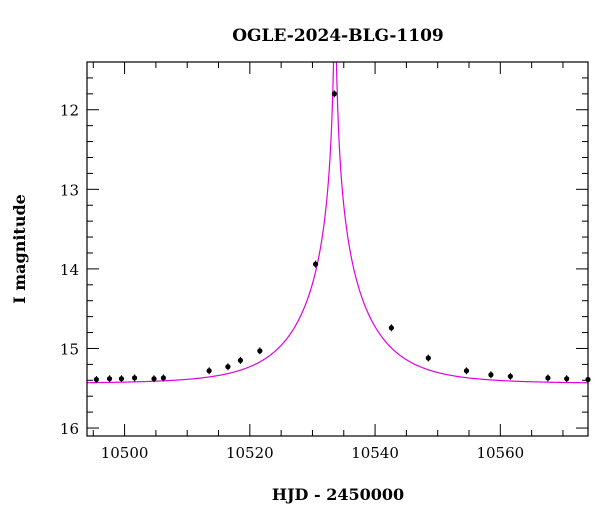 The height and width of the screenshot is (512, 600). What do you see at coordinates (19, 249) in the screenshot?
I see `y-axis-label: I magnitude` at bounding box center [19, 249].